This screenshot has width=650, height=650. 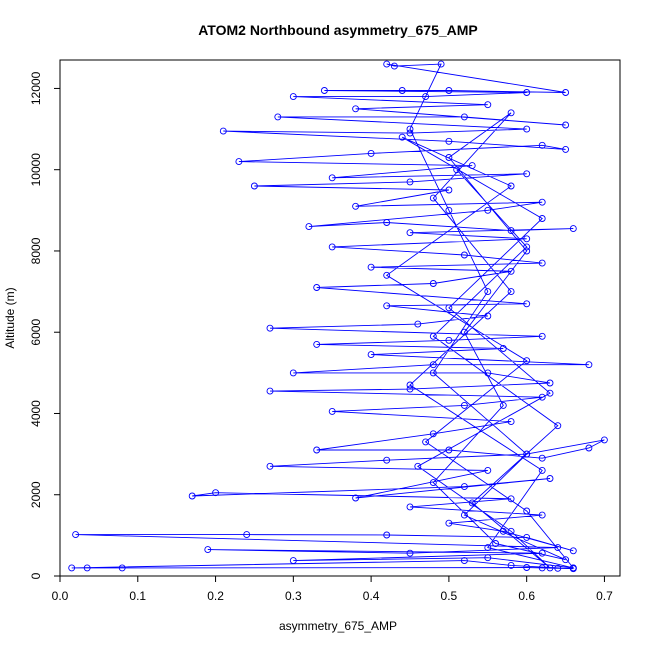 What do you see at coordinates (137, 596) in the screenshot?
I see `x-tick-label: 0.1` at bounding box center [137, 596].